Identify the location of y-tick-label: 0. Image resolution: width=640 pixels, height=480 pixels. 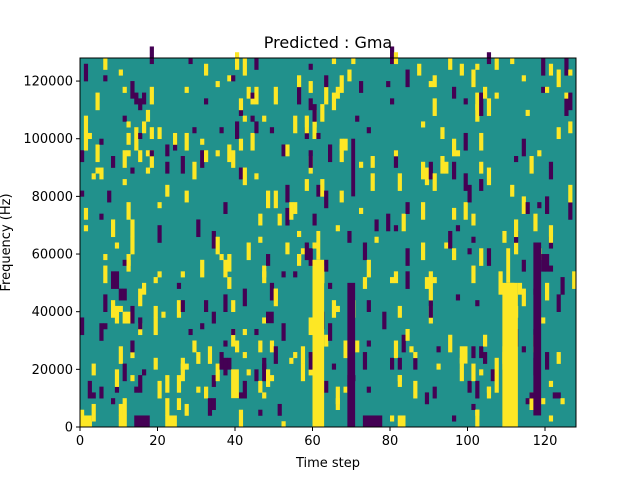
(69, 428).